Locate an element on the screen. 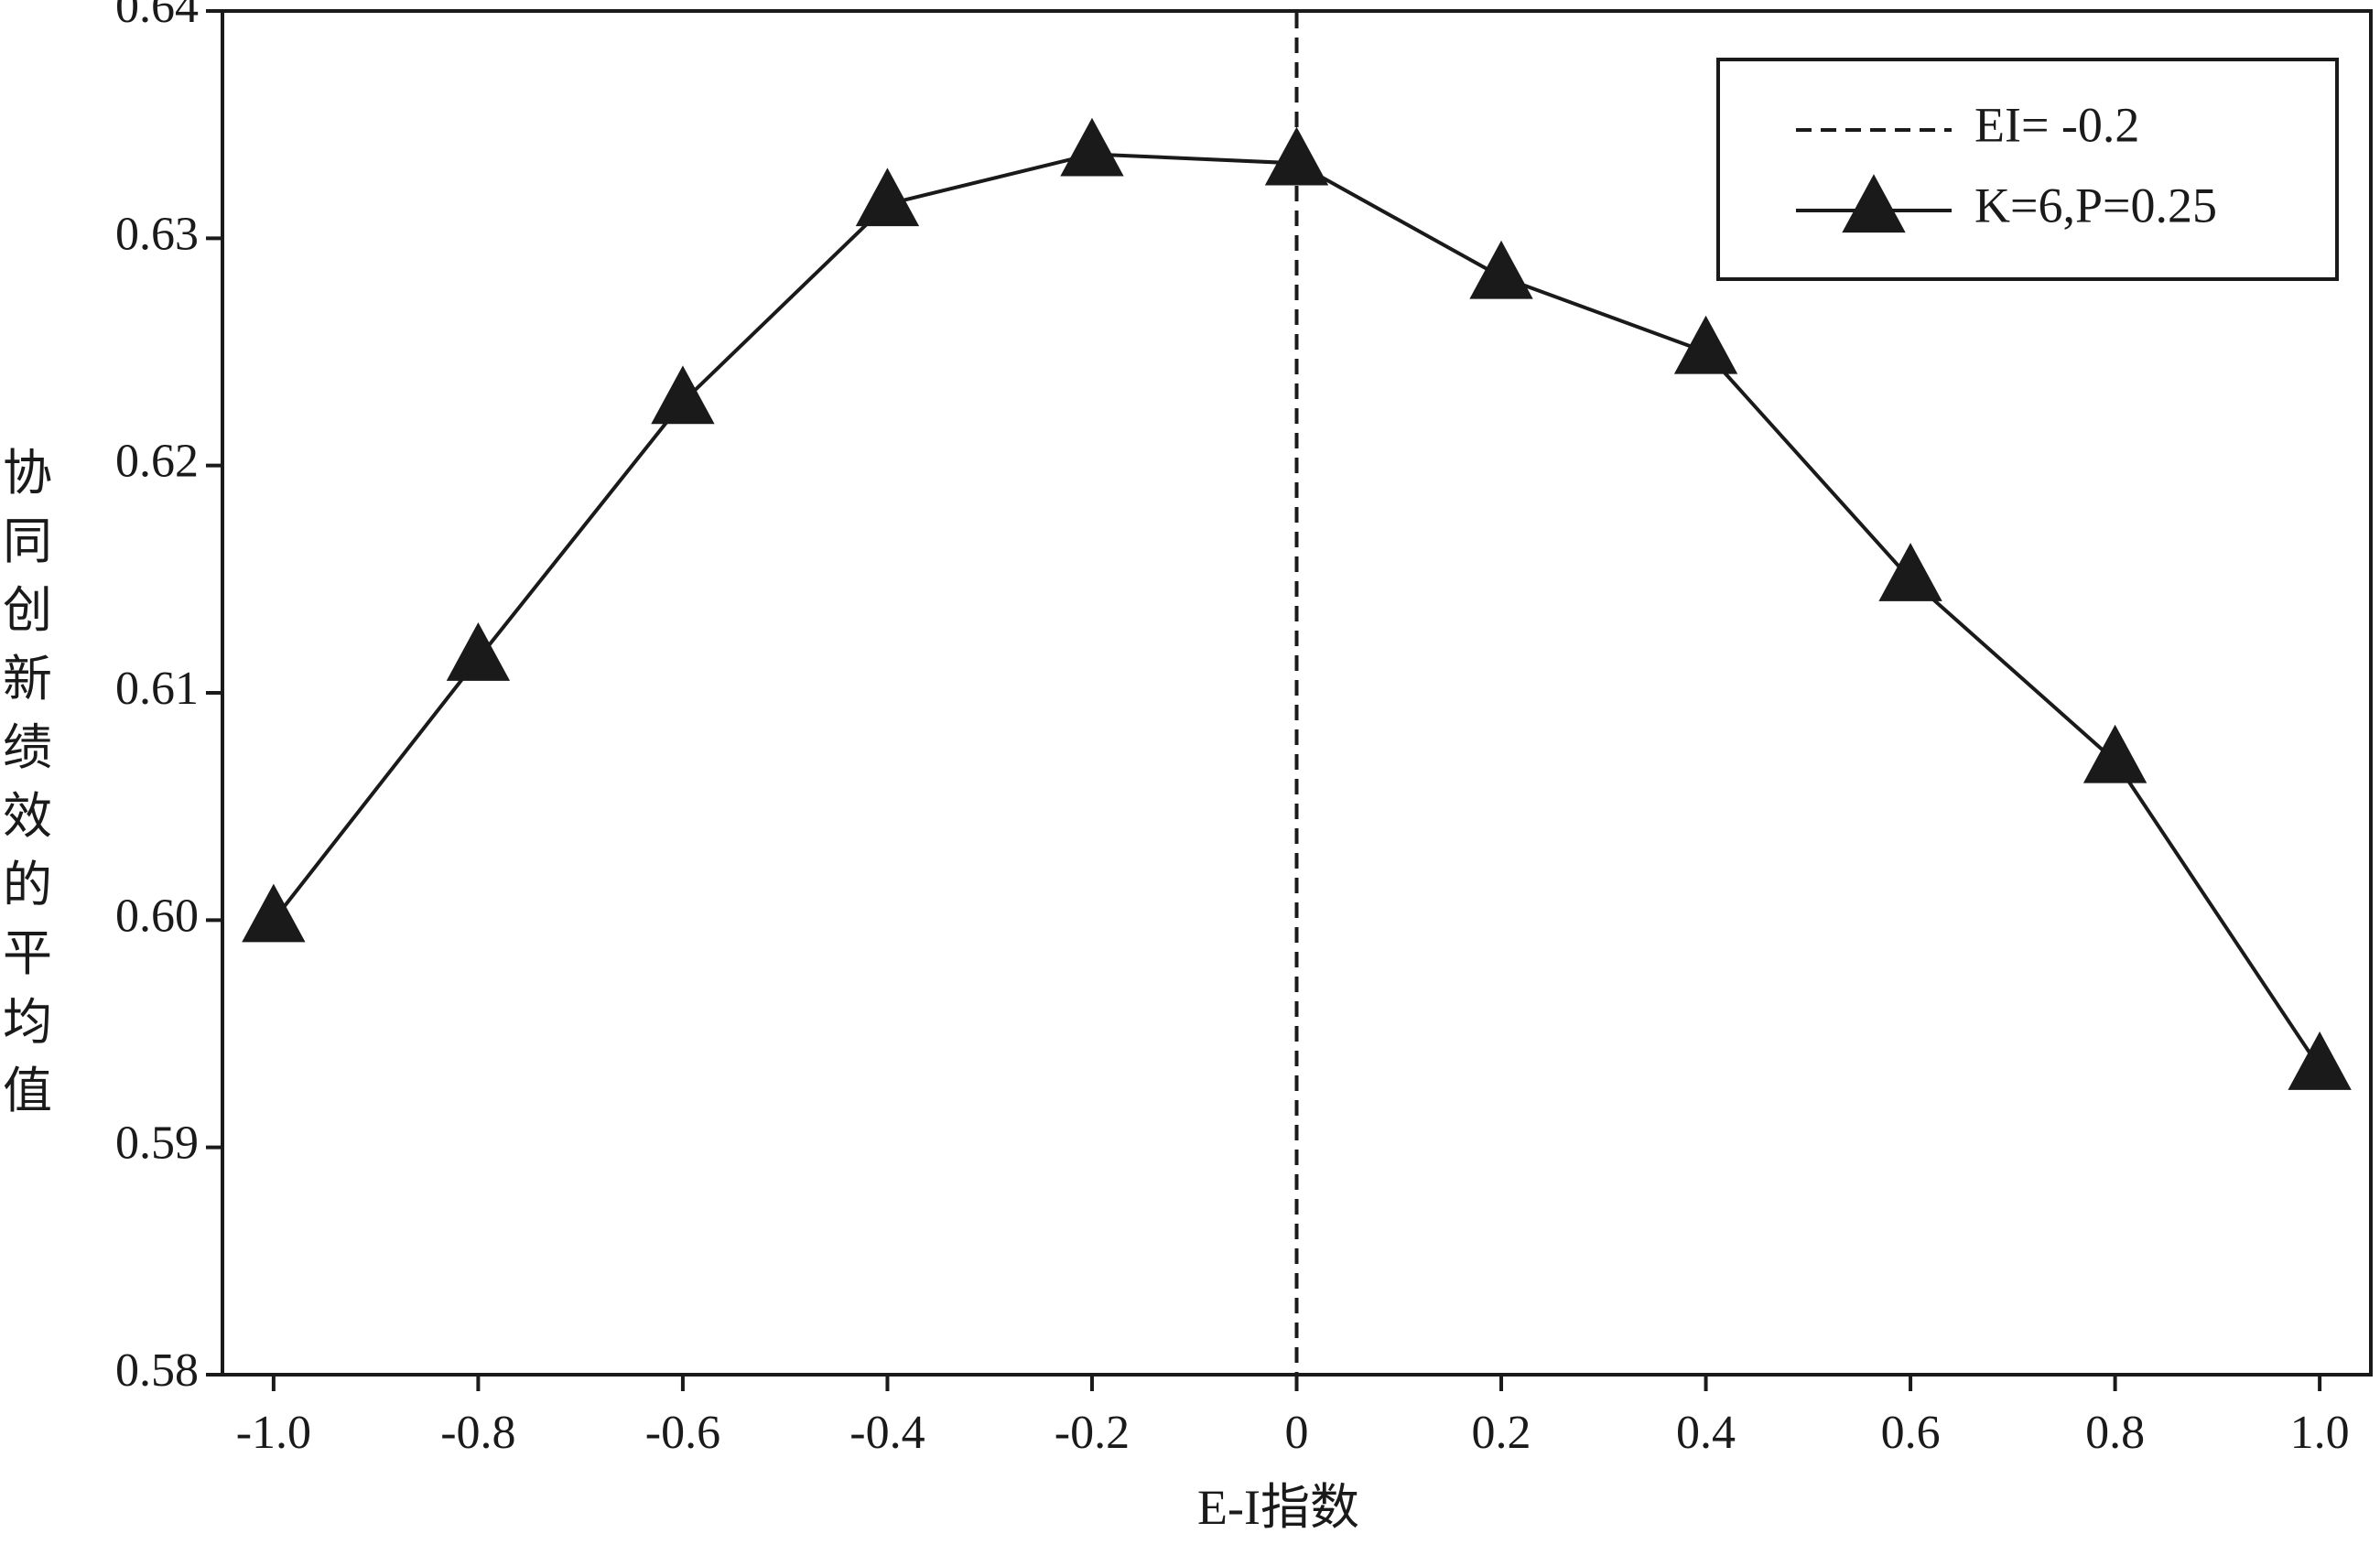 This screenshot has height=1544, width=2380. x-tick-label: -0.2 is located at coordinates (1092, 1433).